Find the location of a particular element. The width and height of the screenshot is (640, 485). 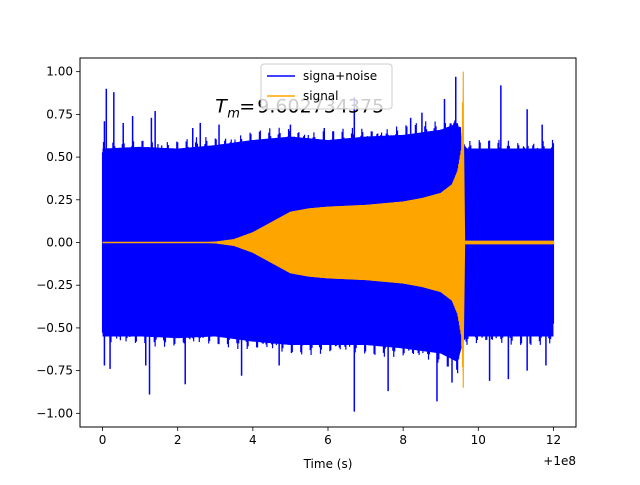

y-tick-label: −0.50 is located at coordinates (54, 328).